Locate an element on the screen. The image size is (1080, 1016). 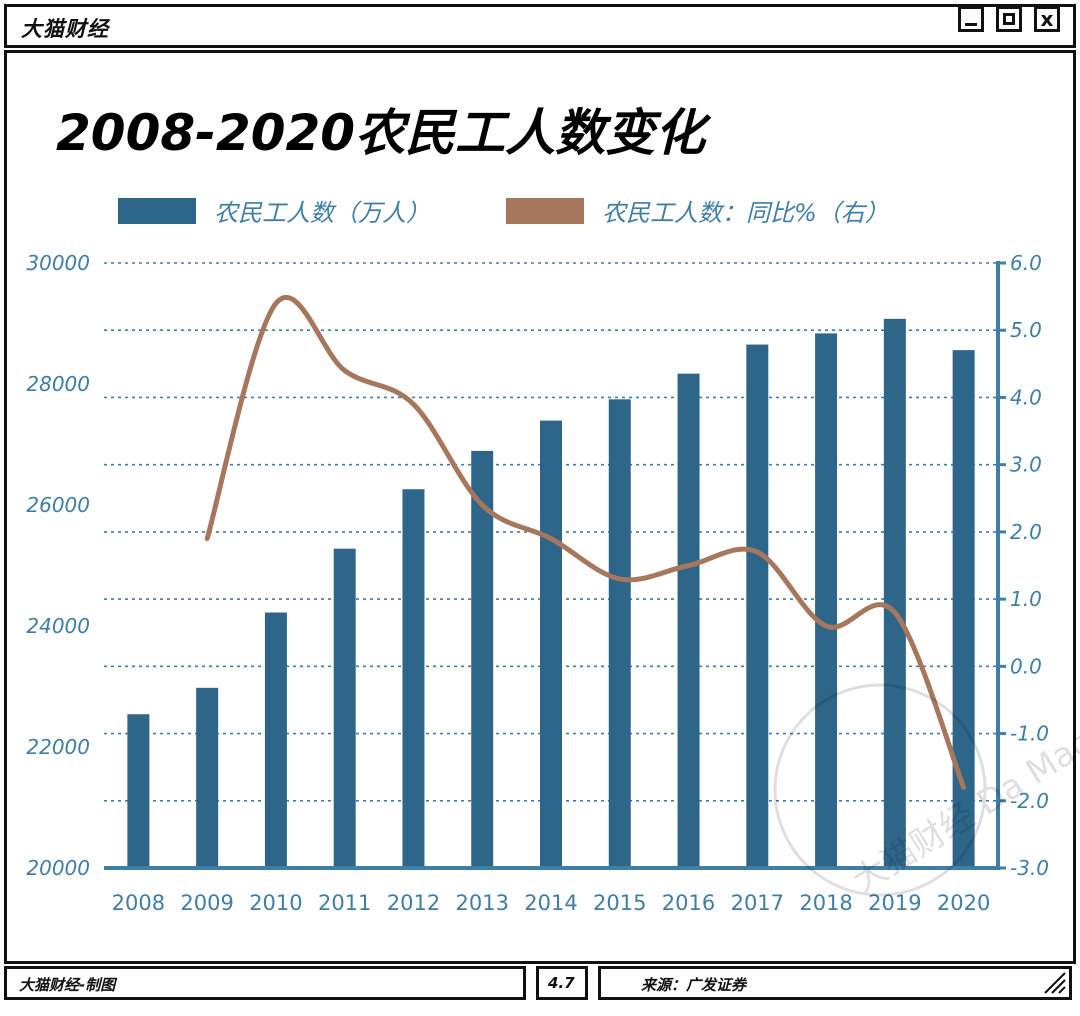
right-tick-label: 3.0 is located at coordinates (1026, 465).